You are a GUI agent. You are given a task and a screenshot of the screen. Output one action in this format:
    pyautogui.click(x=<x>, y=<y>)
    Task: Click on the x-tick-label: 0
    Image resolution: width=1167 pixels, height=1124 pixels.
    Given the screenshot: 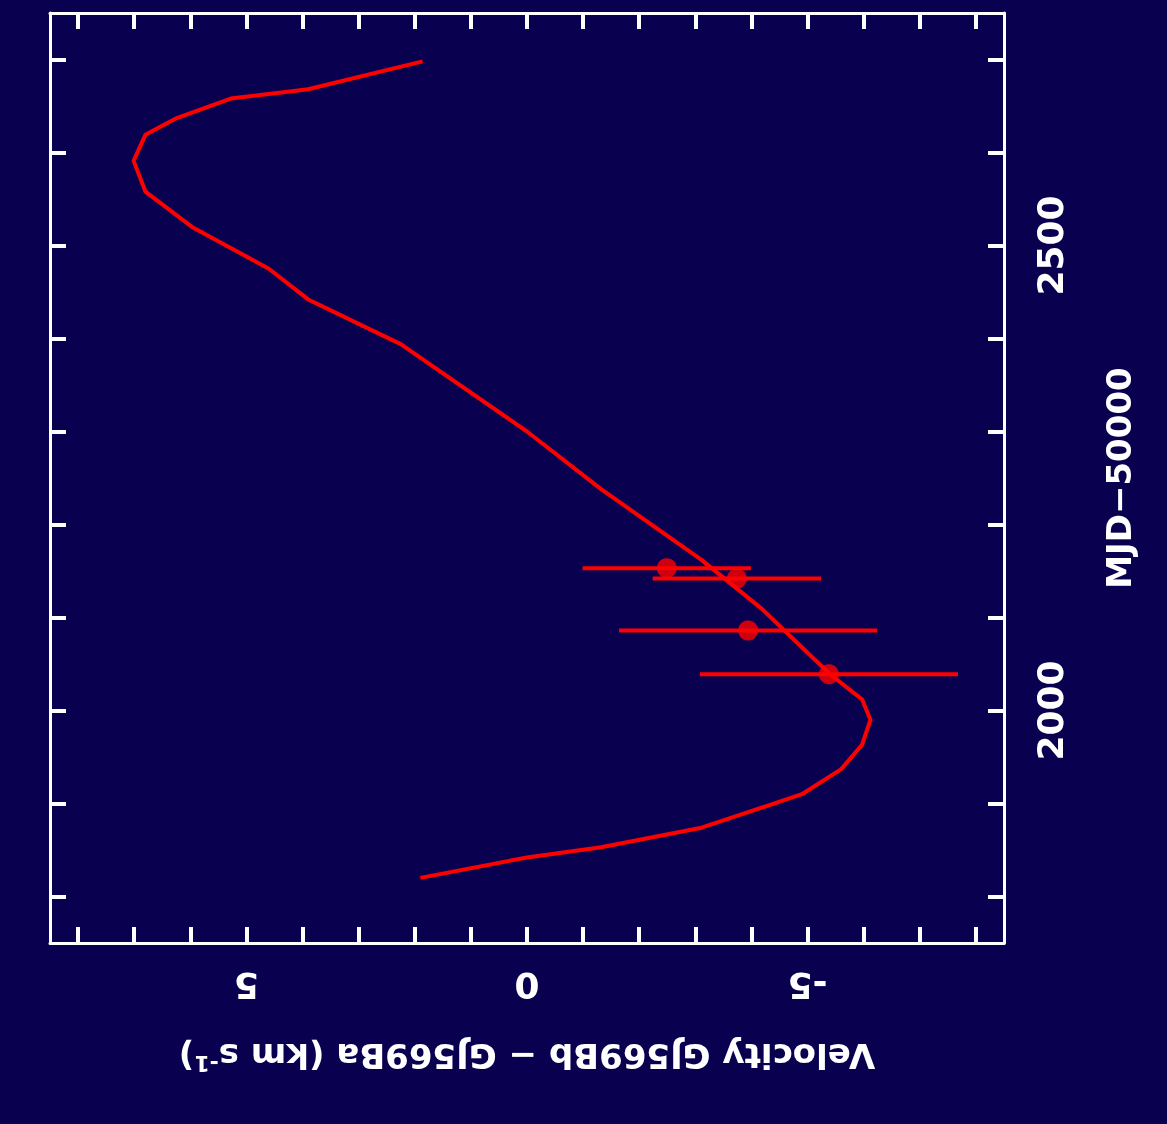 What is the action you would take?
    pyautogui.click(x=527, y=985)
    